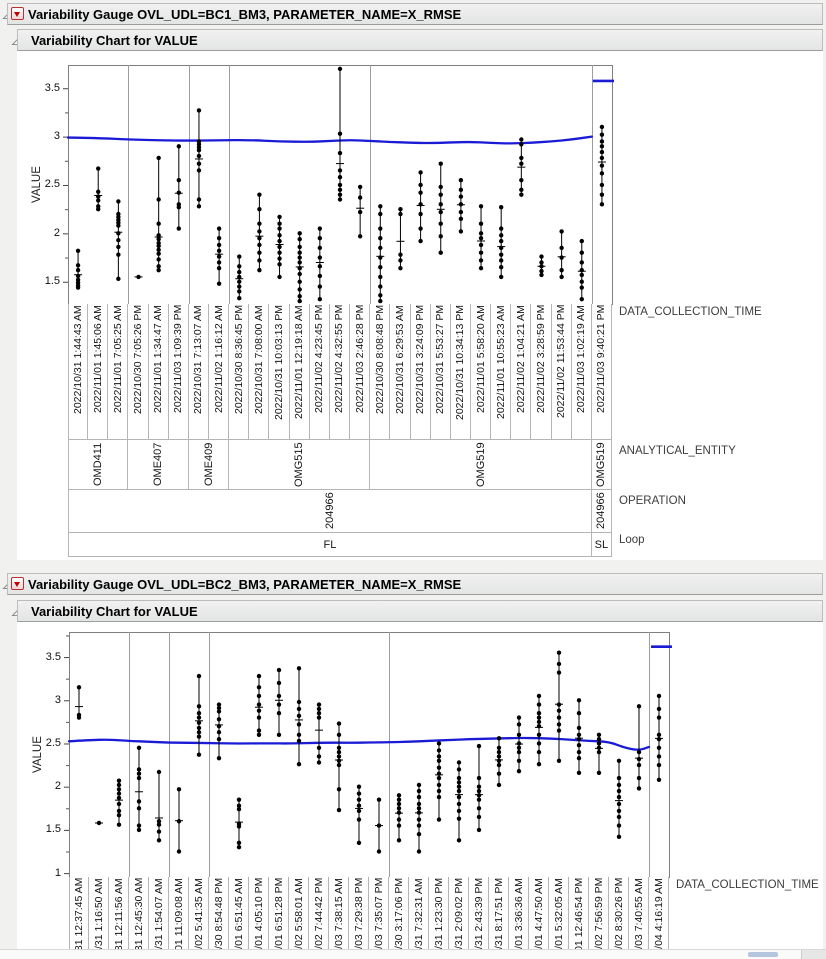  Describe the element at coordinates (114, 611) in the screenshot. I see `chart-title-2: Variability Chart for VALUE` at that location.